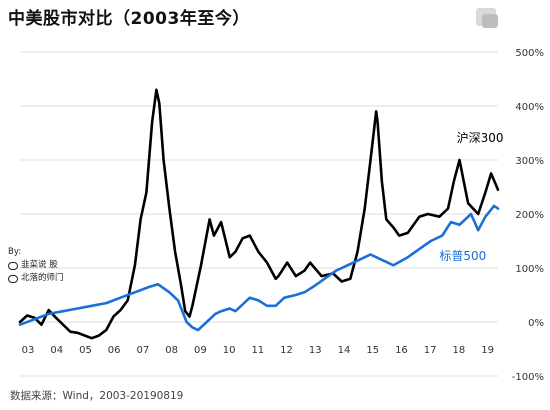 The width and height of the screenshot is (550, 410). Describe the element at coordinates (143, 350) in the screenshot. I see `x-tick-label: 07` at that location.